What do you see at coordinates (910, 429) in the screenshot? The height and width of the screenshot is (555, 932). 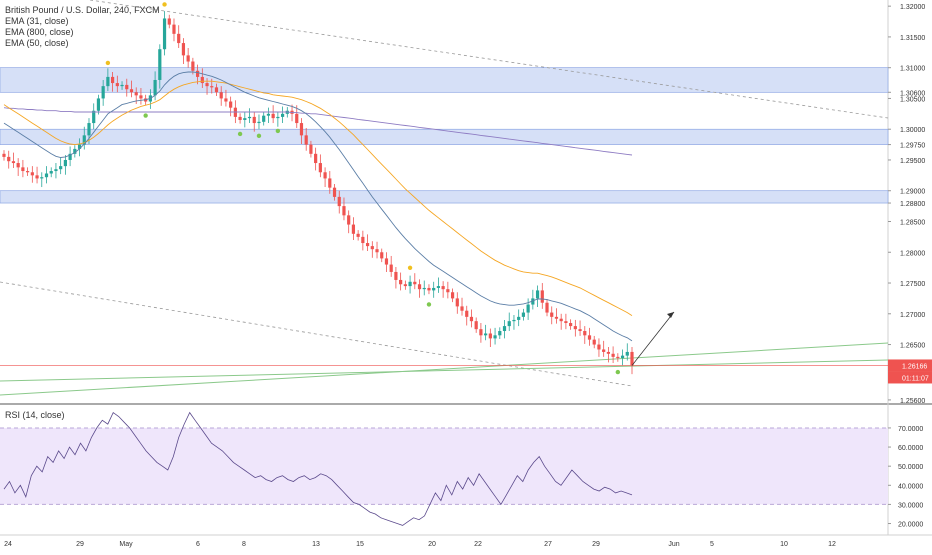 I see `rsi-axis-label: 70.0000` at bounding box center [910, 429].